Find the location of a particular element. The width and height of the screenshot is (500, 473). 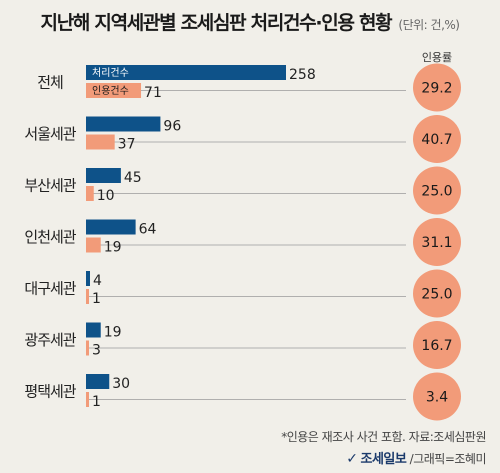

graphic-credit: /그래픽=조혜미 is located at coordinates (446, 459).